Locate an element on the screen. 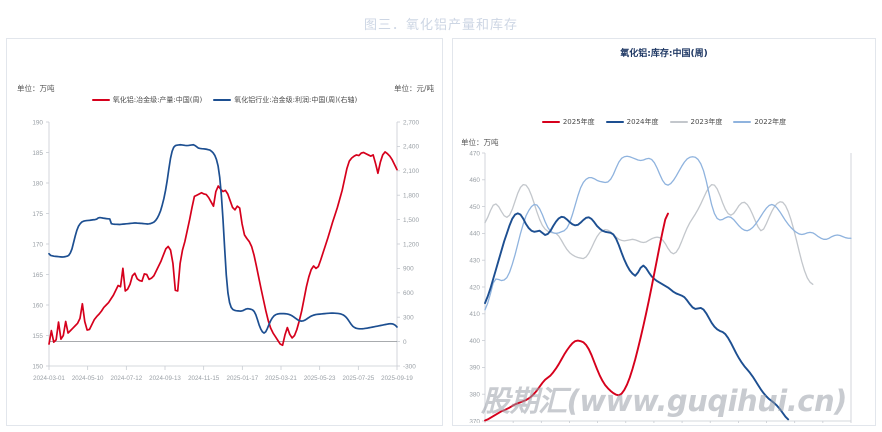 This screenshot has height=432, width=882. svg-text: 2024-07-12 is located at coordinates (127, 378).